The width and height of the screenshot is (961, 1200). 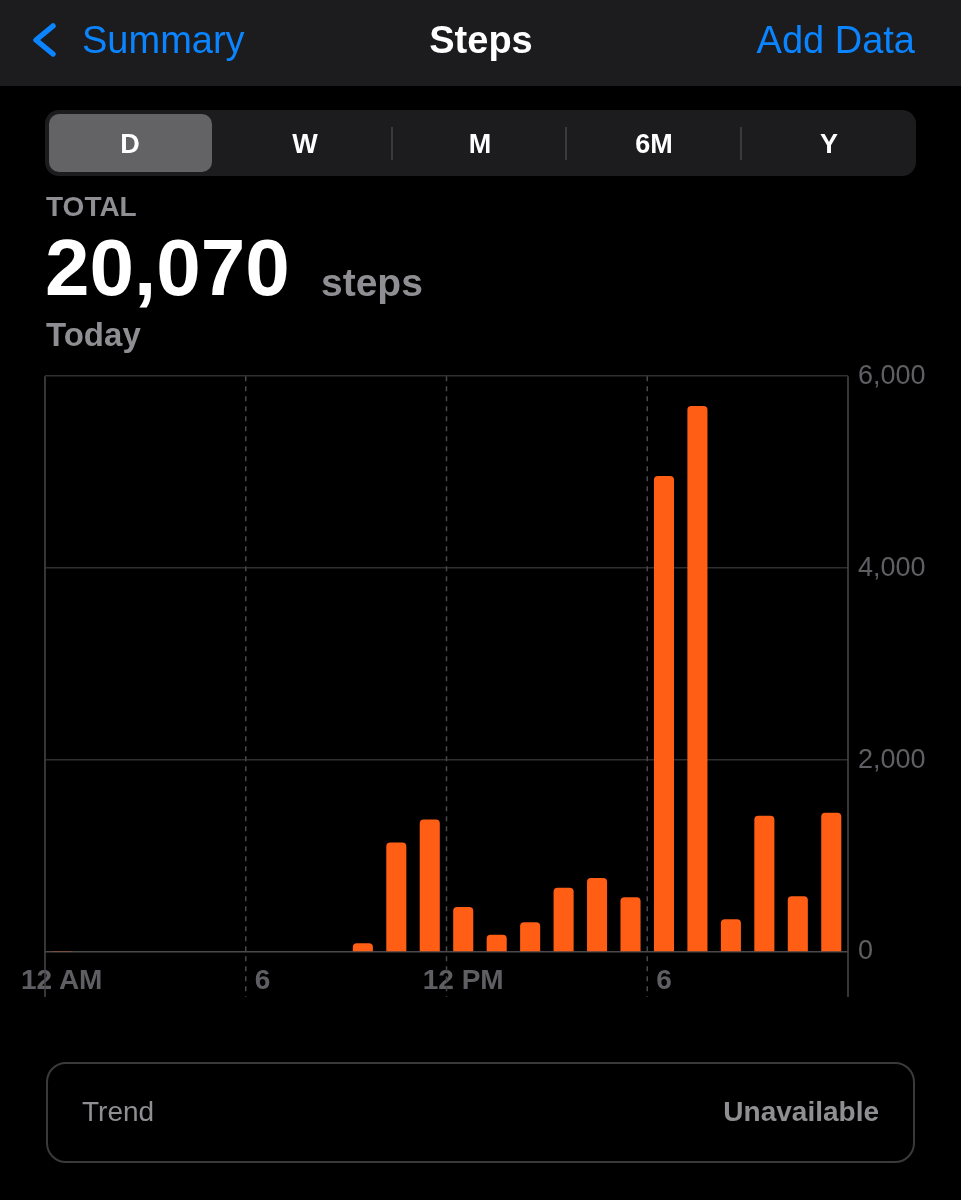 I want to click on text: 20,070, so click(x=167, y=267).